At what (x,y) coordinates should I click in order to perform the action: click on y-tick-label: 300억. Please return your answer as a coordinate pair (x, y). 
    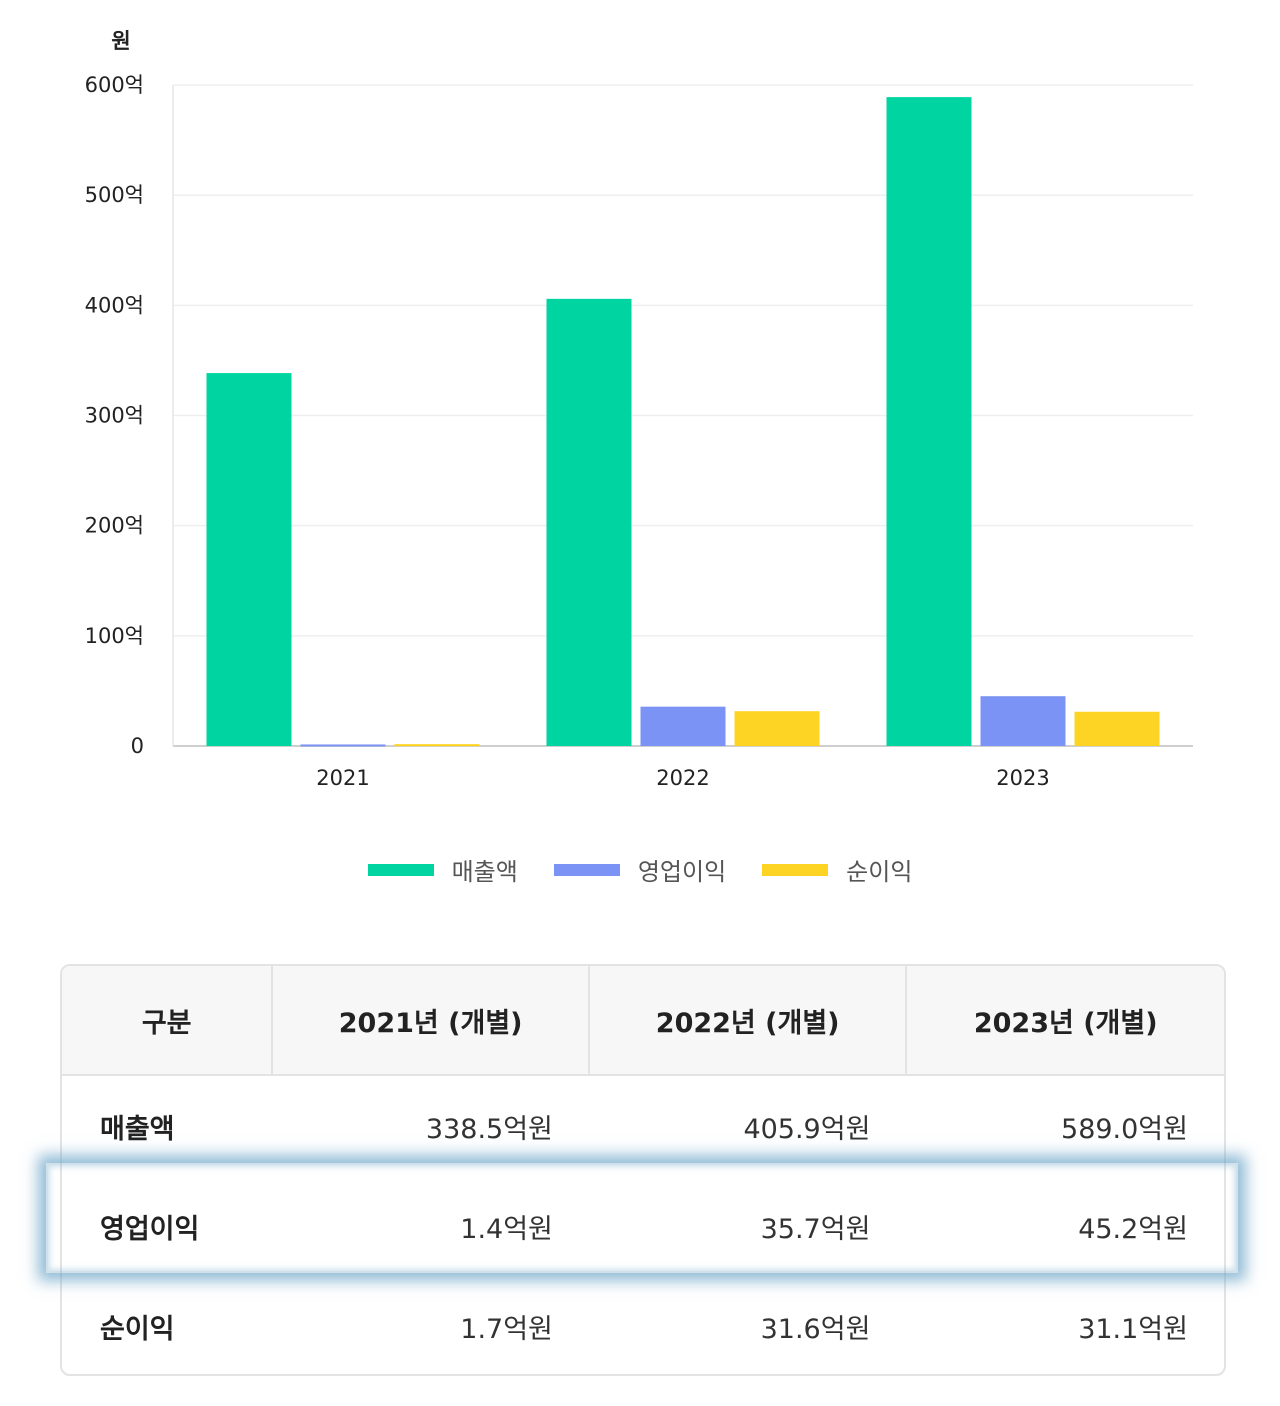
    Looking at the image, I should click on (114, 416).